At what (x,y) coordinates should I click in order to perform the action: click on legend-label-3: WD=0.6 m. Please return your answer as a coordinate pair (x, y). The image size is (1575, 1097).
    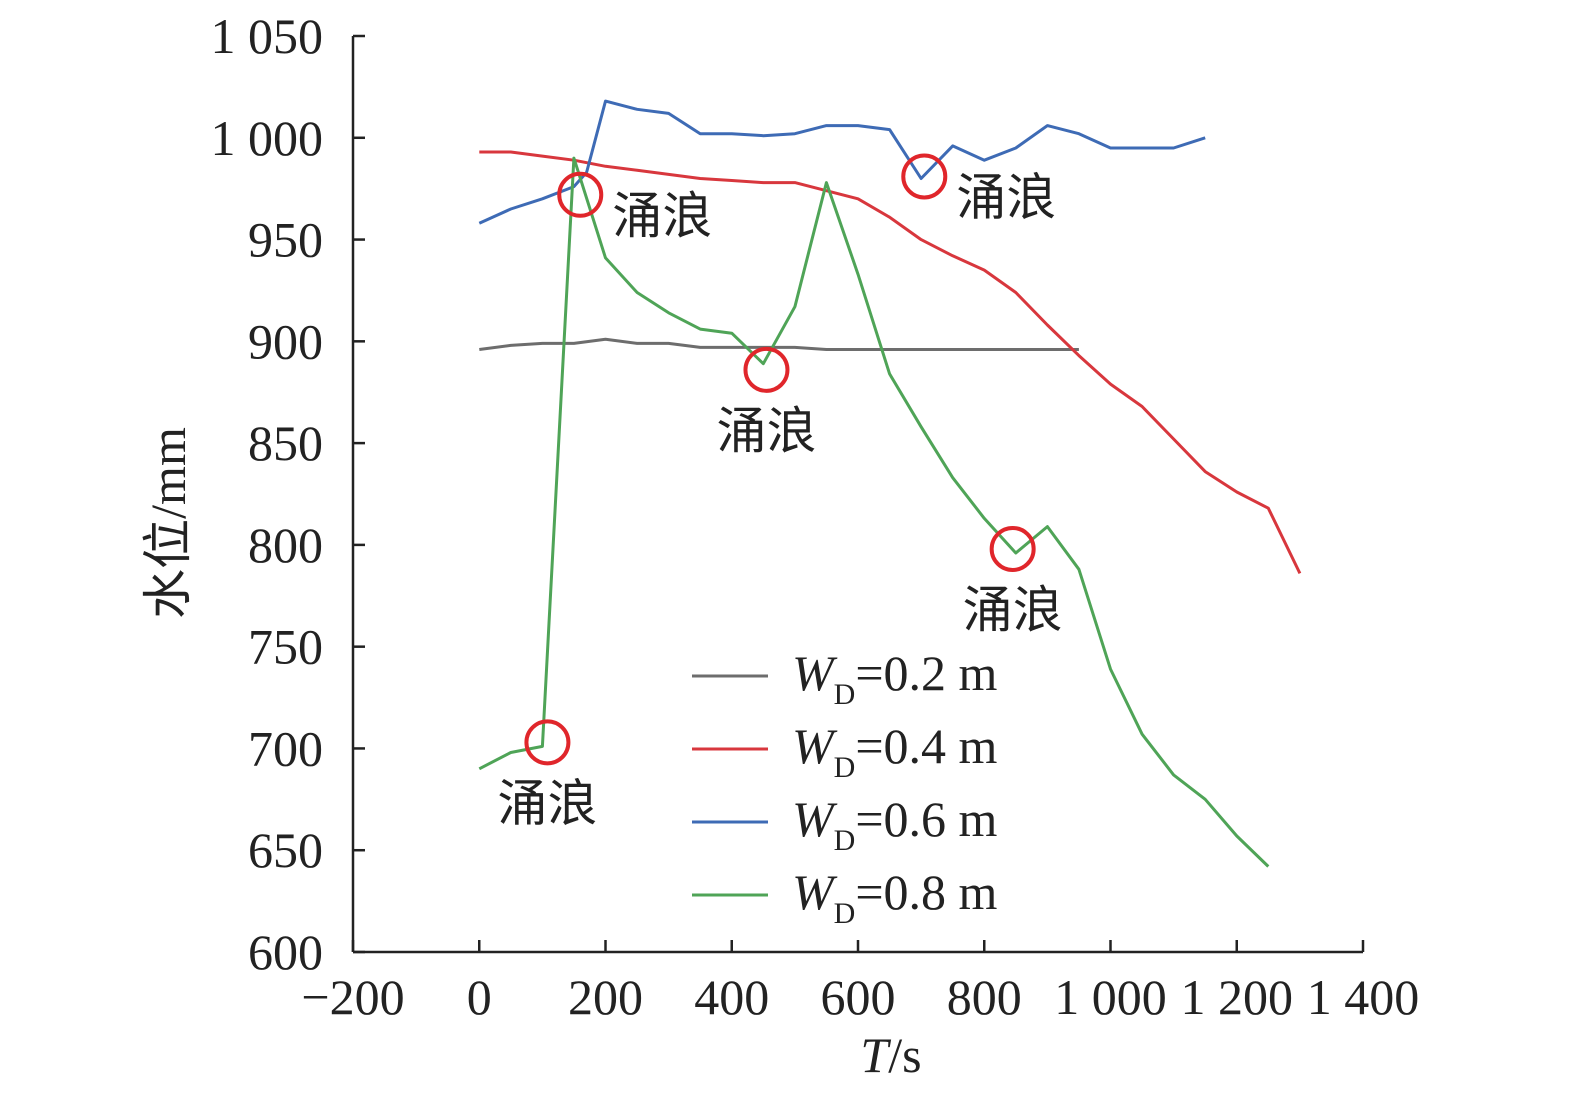
    Looking at the image, I should click on (895, 824).